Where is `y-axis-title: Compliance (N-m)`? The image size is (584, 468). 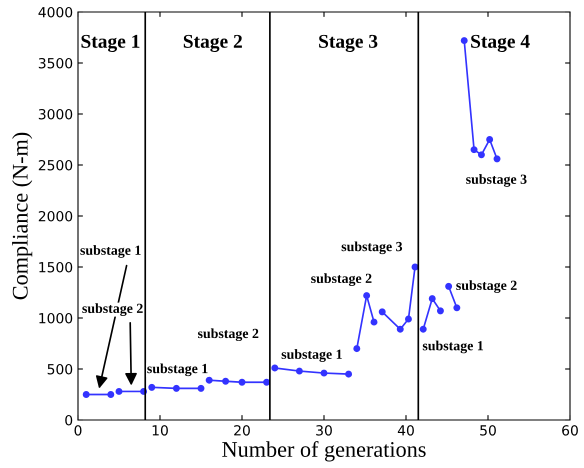 y-axis-title: Compliance (N-m) is located at coordinates (22, 216).